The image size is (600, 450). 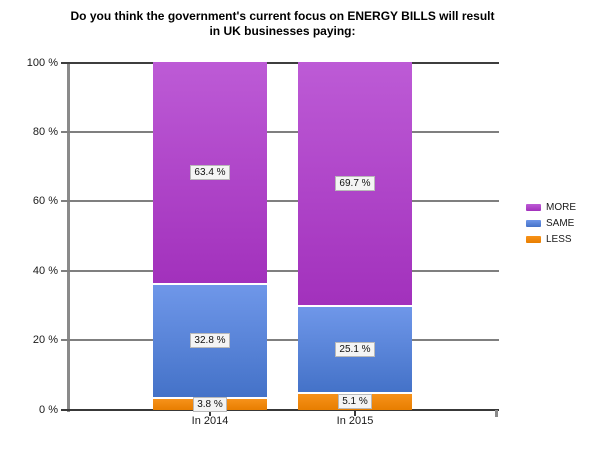 What do you see at coordinates (282, 31) in the screenshot?
I see `chart-title-line2: in UK businesses paying:` at bounding box center [282, 31].